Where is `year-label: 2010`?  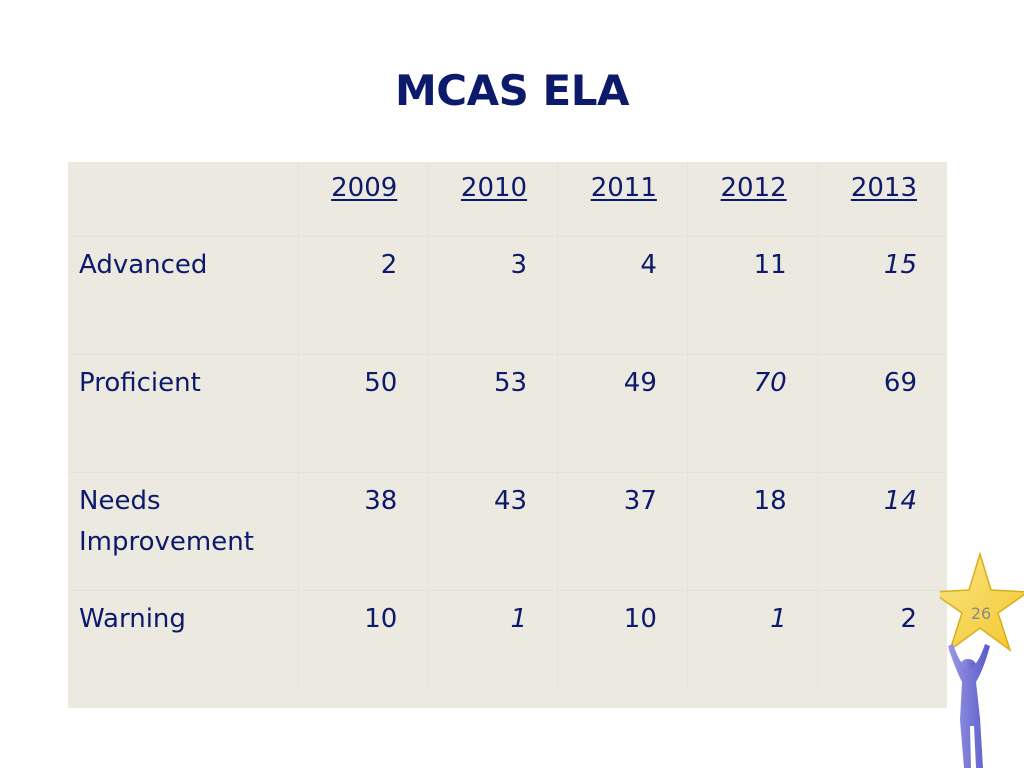
year-label: 2010 is located at coordinates (494, 188).